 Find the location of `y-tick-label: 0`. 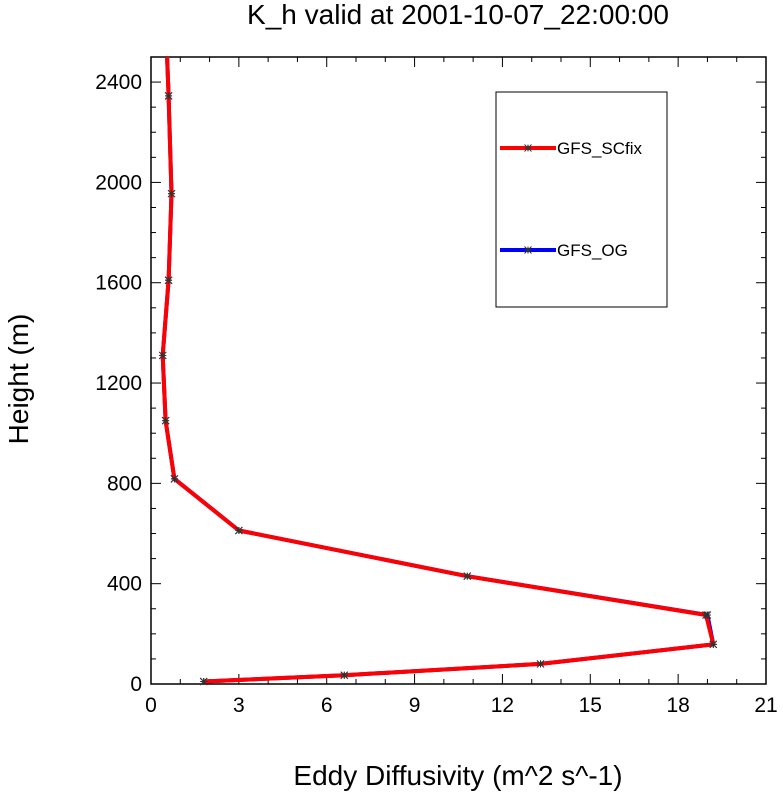

y-tick-label: 0 is located at coordinates (136, 684).